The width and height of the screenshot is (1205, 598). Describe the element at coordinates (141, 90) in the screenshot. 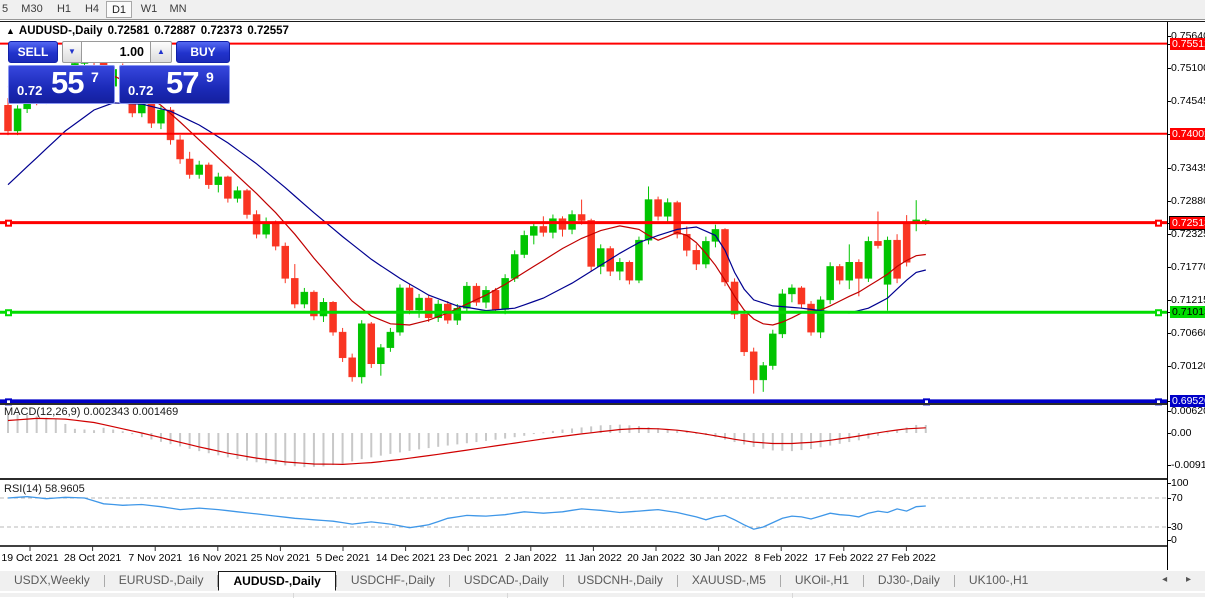

I see `buy-price-prefix: 0.72` at that location.